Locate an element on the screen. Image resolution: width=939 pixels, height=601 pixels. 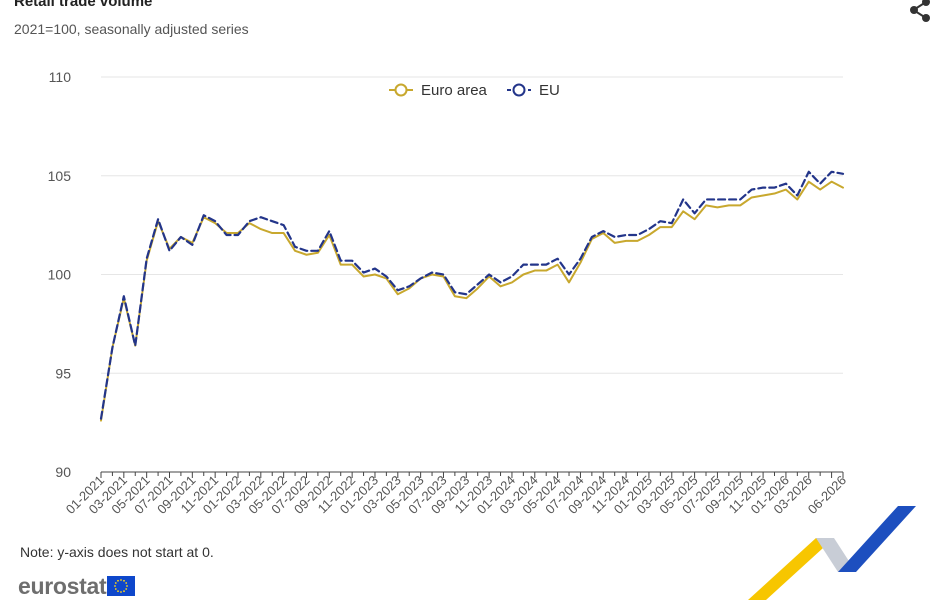
eu-flag-icon is located at coordinates (121, 586).